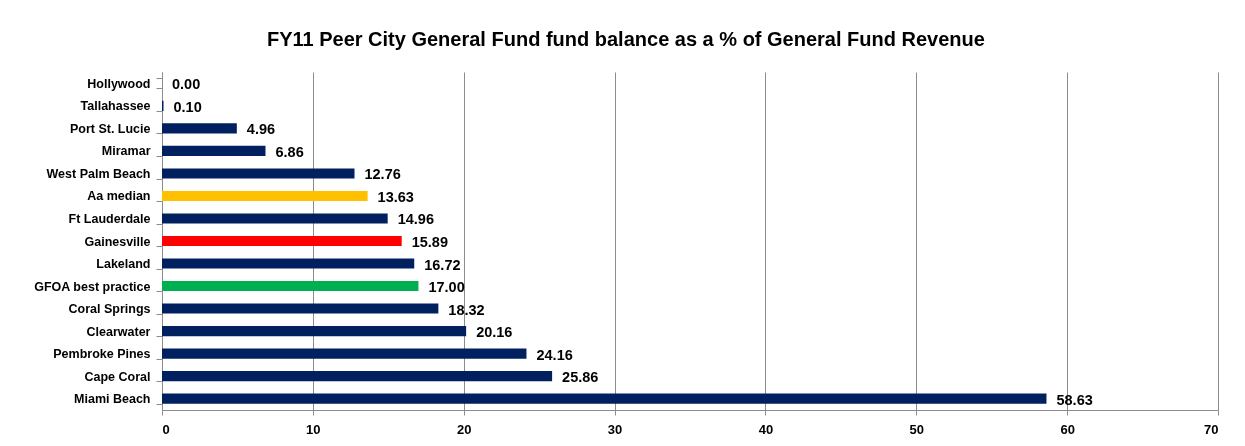 This screenshot has width=1245, height=446. I want to click on x-tick-label: 0, so click(166, 429).